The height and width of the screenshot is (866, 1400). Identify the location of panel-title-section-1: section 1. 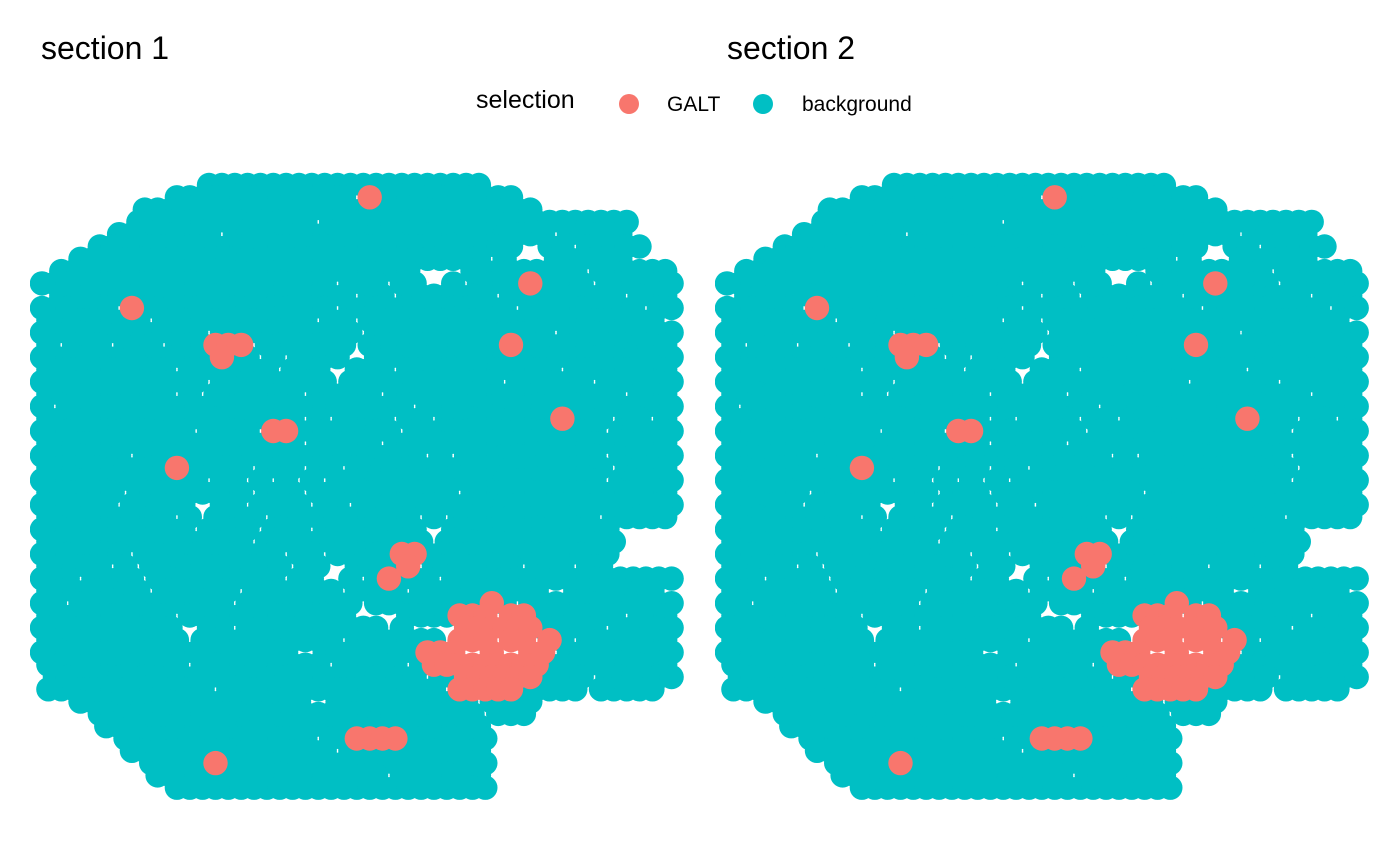
(105, 48).